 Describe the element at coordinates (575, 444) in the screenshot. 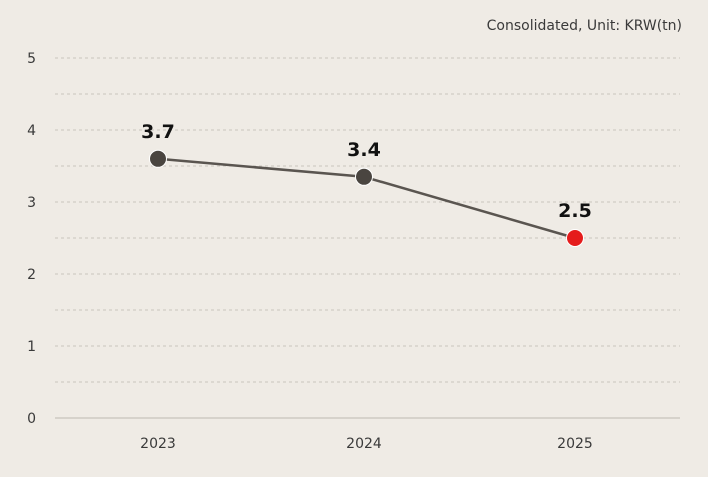

I see `x-tick-label: 2025` at that location.